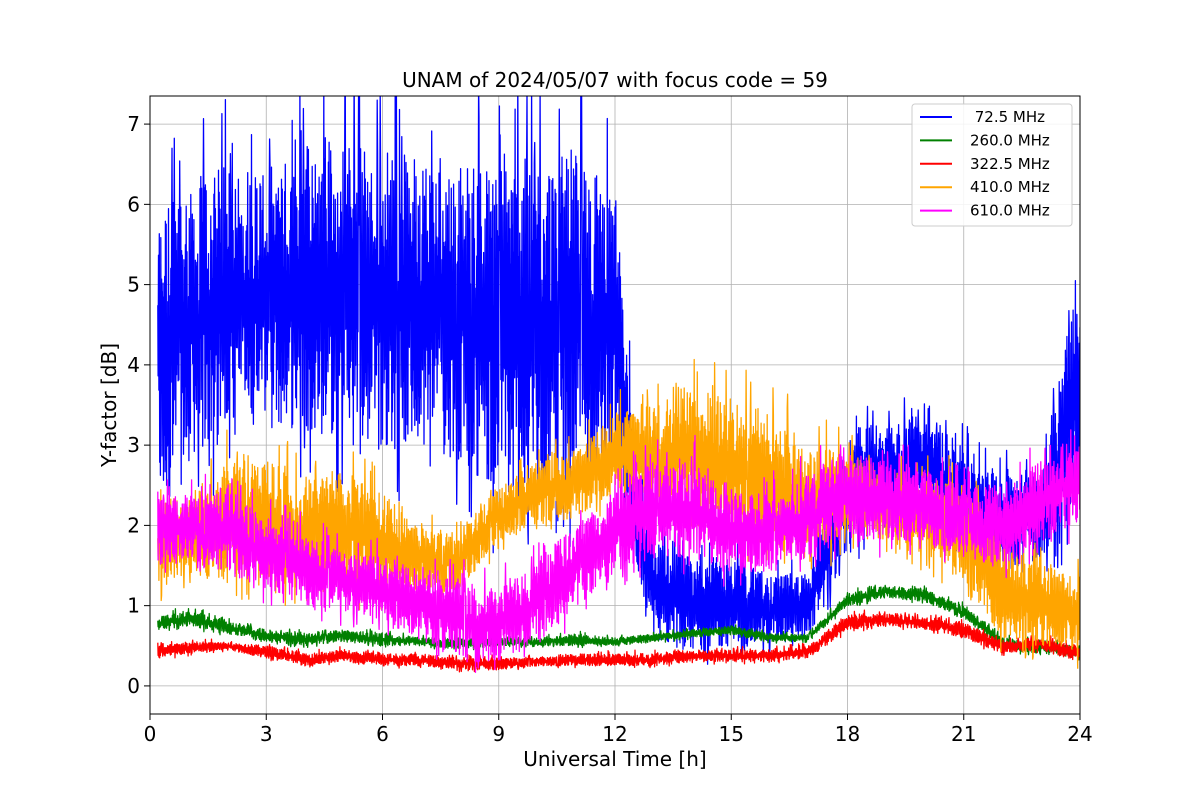  What do you see at coordinates (133, 525) in the screenshot?
I see `y-tick-label: 2` at bounding box center [133, 525].